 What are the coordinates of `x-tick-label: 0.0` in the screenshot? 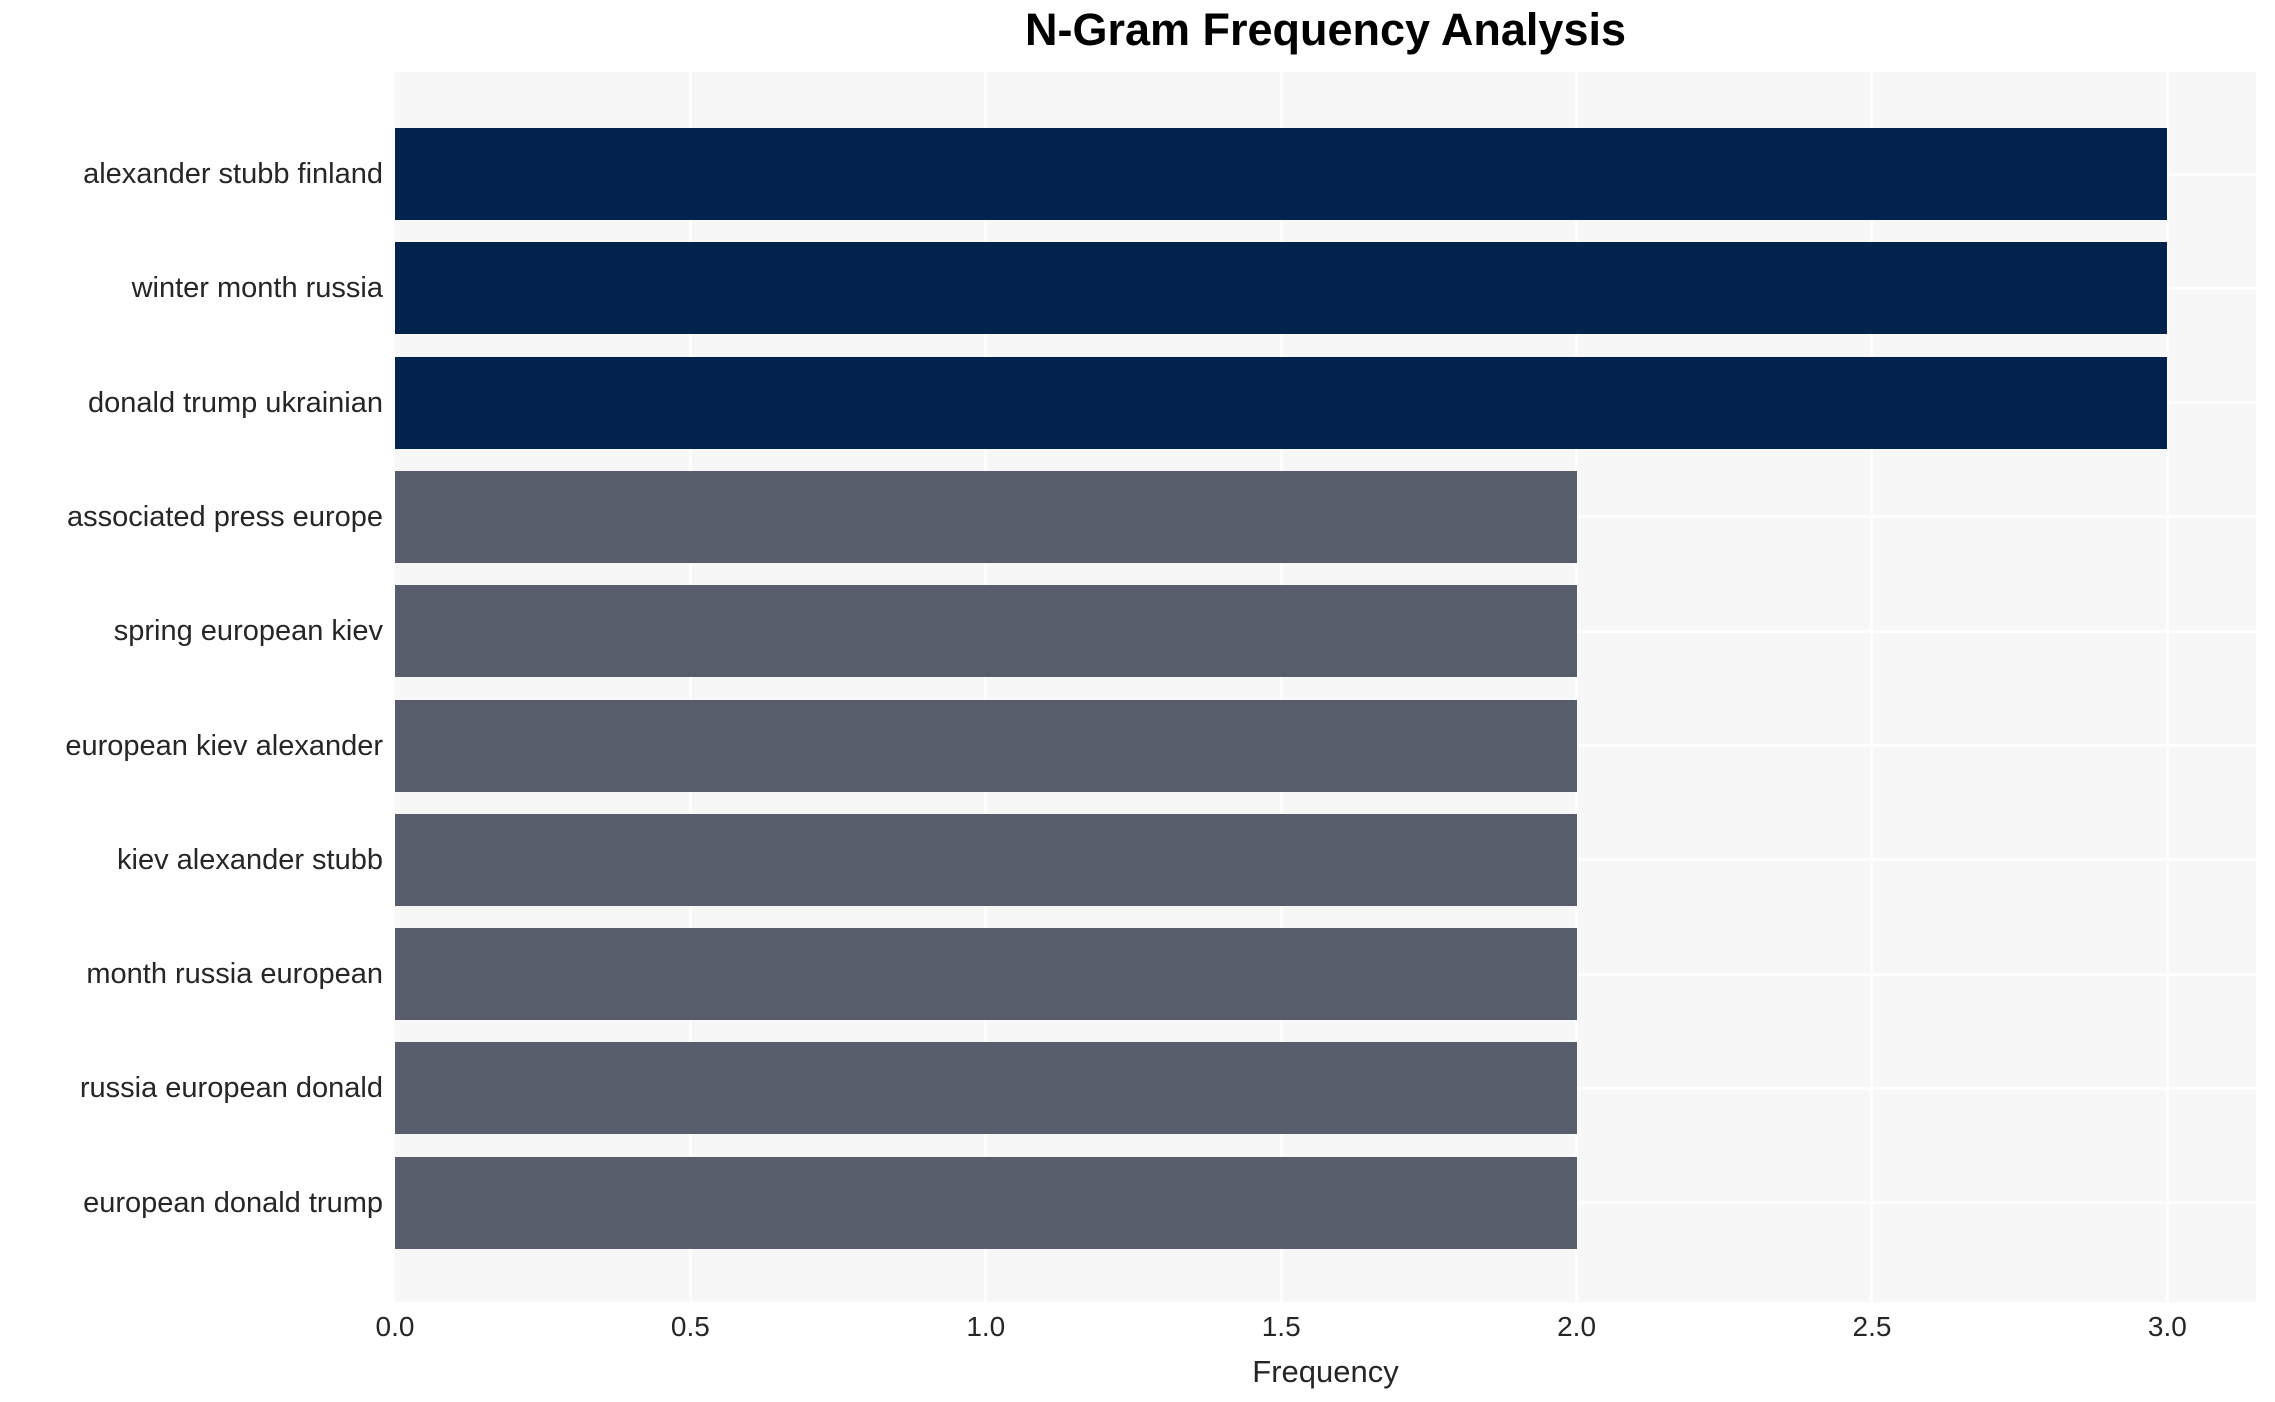 It's located at (395, 1326).